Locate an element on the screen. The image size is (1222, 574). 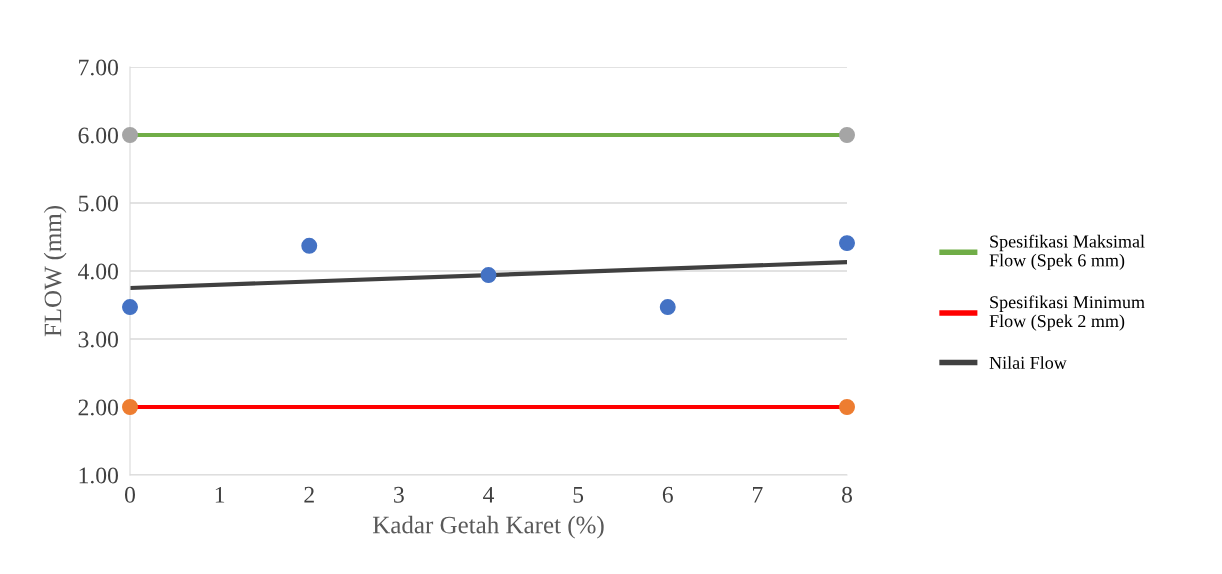
x-tick-label: 5 is located at coordinates (578, 495).